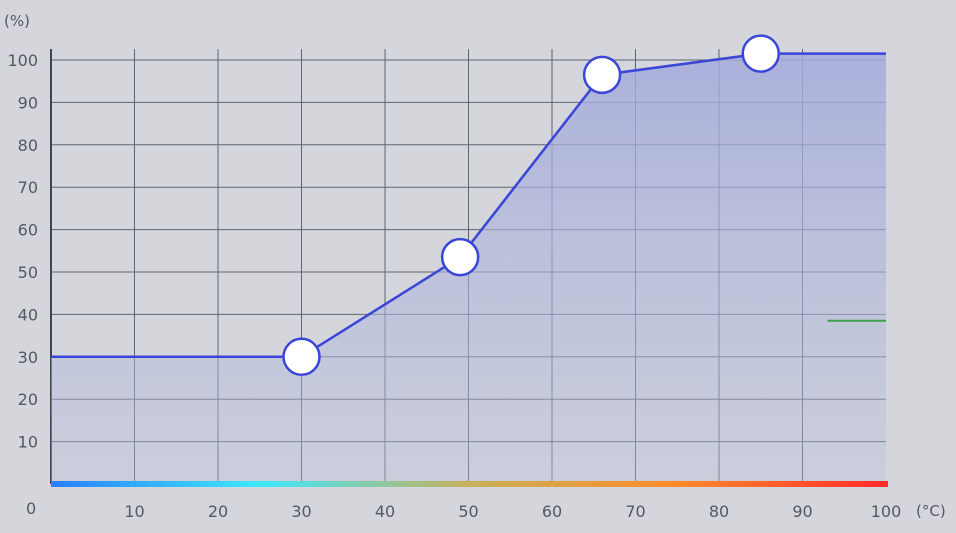 This screenshot has height=533, width=956. Describe the element at coordinates (28, 230) in the screenshot. I see `y-tick-label: 60` at that location.